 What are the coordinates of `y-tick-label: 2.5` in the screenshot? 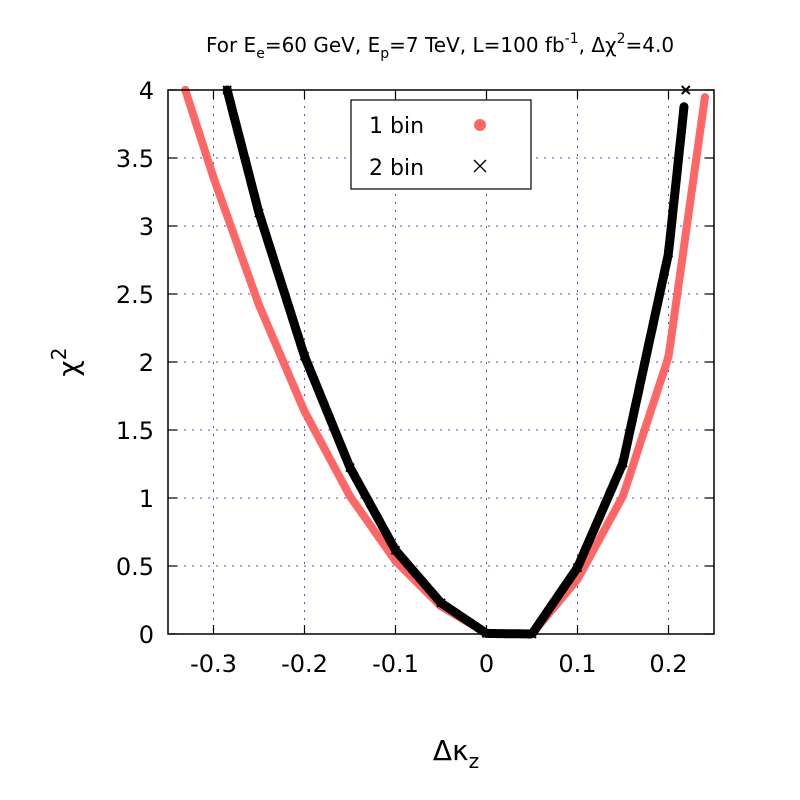 It's located at (135, 295).